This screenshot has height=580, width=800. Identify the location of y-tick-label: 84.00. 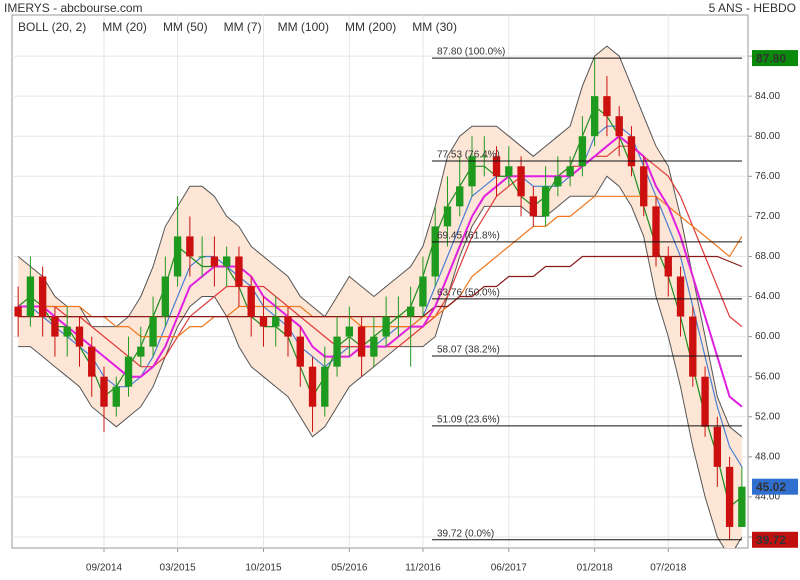
(767, 96).